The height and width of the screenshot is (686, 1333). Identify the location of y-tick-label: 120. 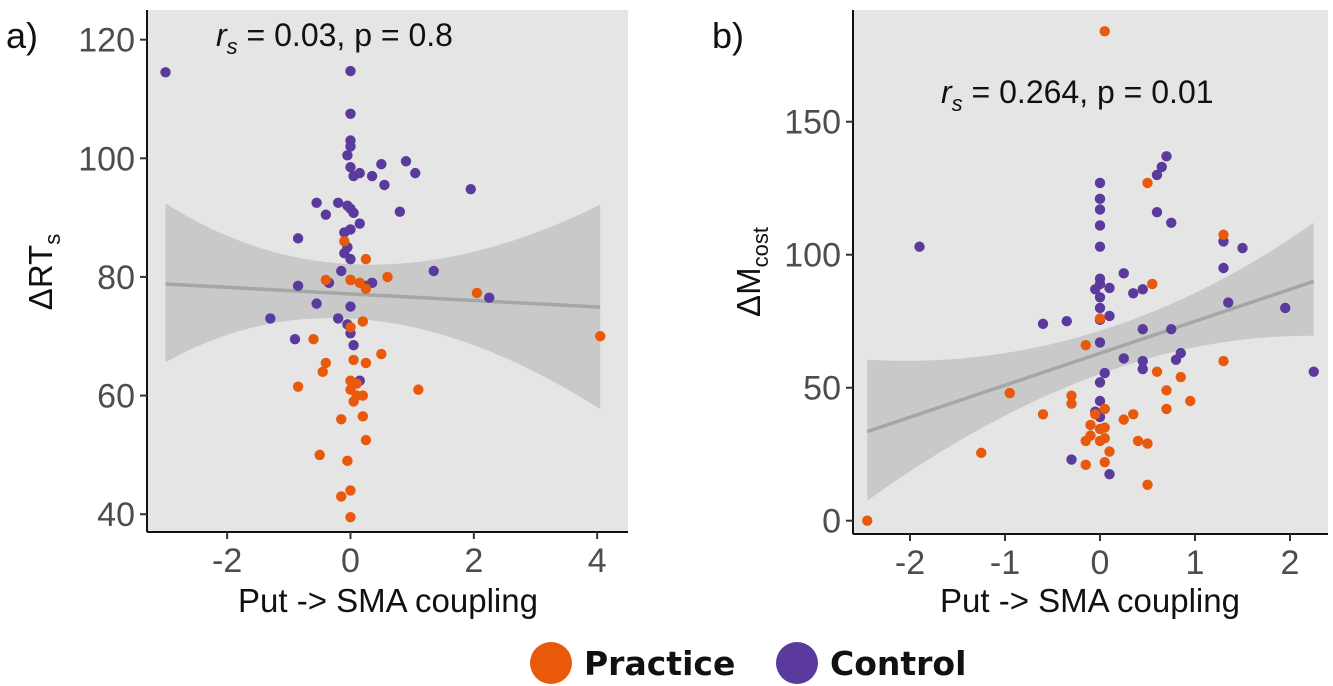
(106, 41).